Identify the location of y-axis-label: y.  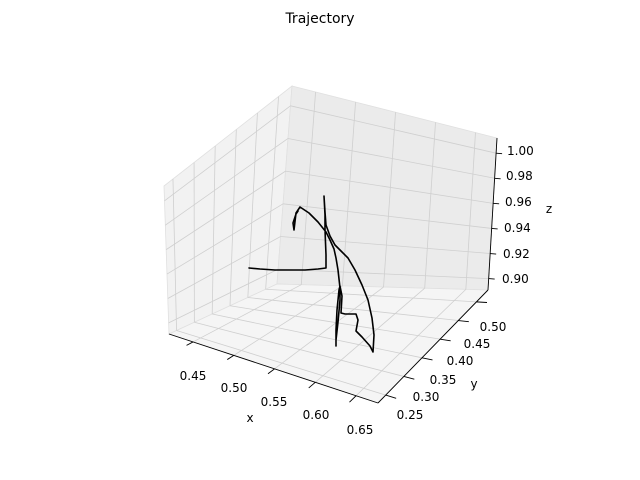
(473, 384).